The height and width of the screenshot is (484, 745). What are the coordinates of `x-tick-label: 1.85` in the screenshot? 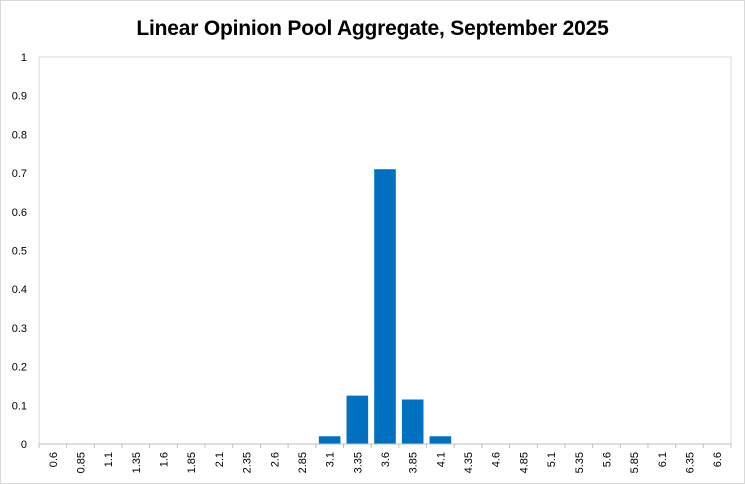 It's located at (192, 462).